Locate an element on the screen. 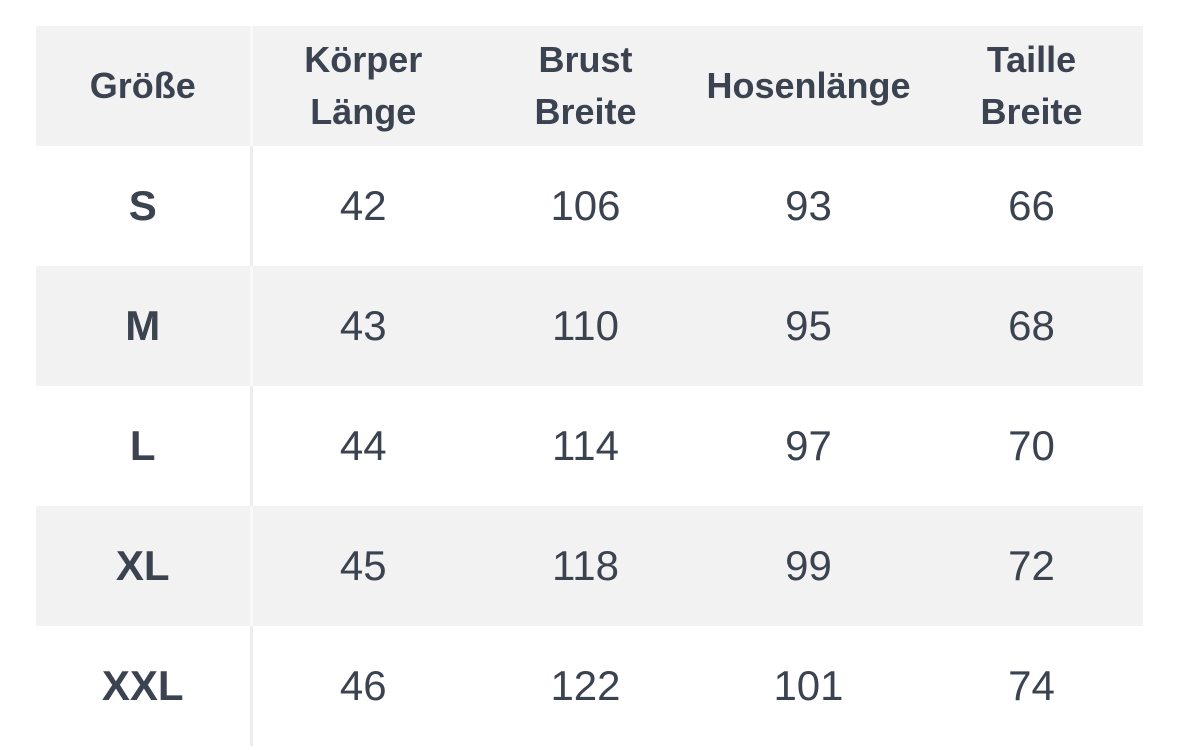 This screenshot has width=1179, height=750. header-label: Länge is located at coordinates (363, 111).